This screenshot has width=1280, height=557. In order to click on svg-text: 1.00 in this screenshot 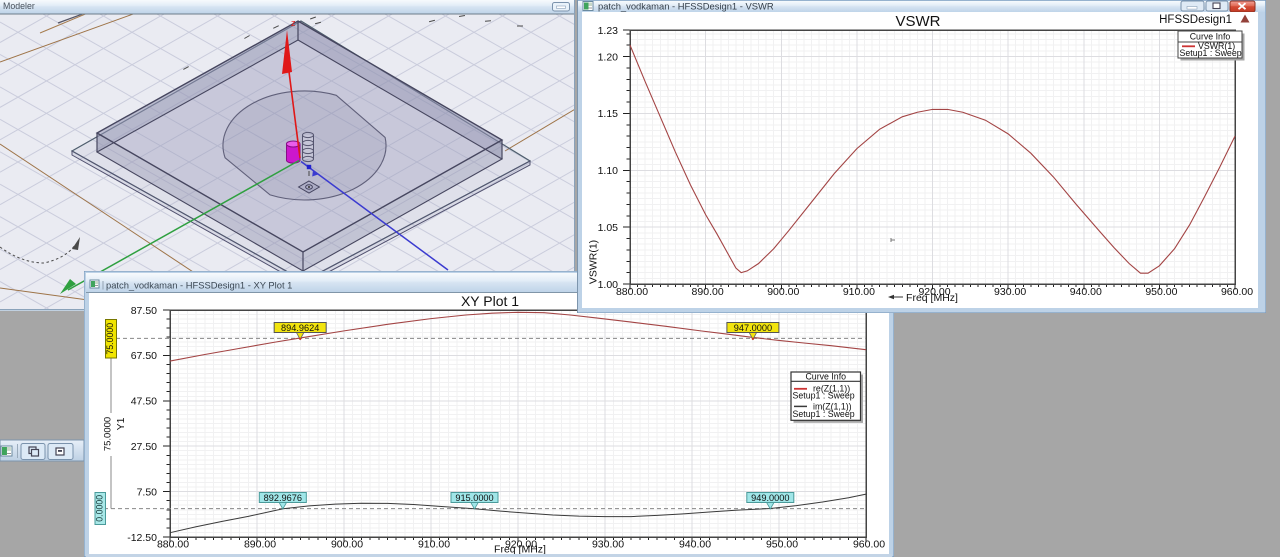, I will do `click(608, 285)`.